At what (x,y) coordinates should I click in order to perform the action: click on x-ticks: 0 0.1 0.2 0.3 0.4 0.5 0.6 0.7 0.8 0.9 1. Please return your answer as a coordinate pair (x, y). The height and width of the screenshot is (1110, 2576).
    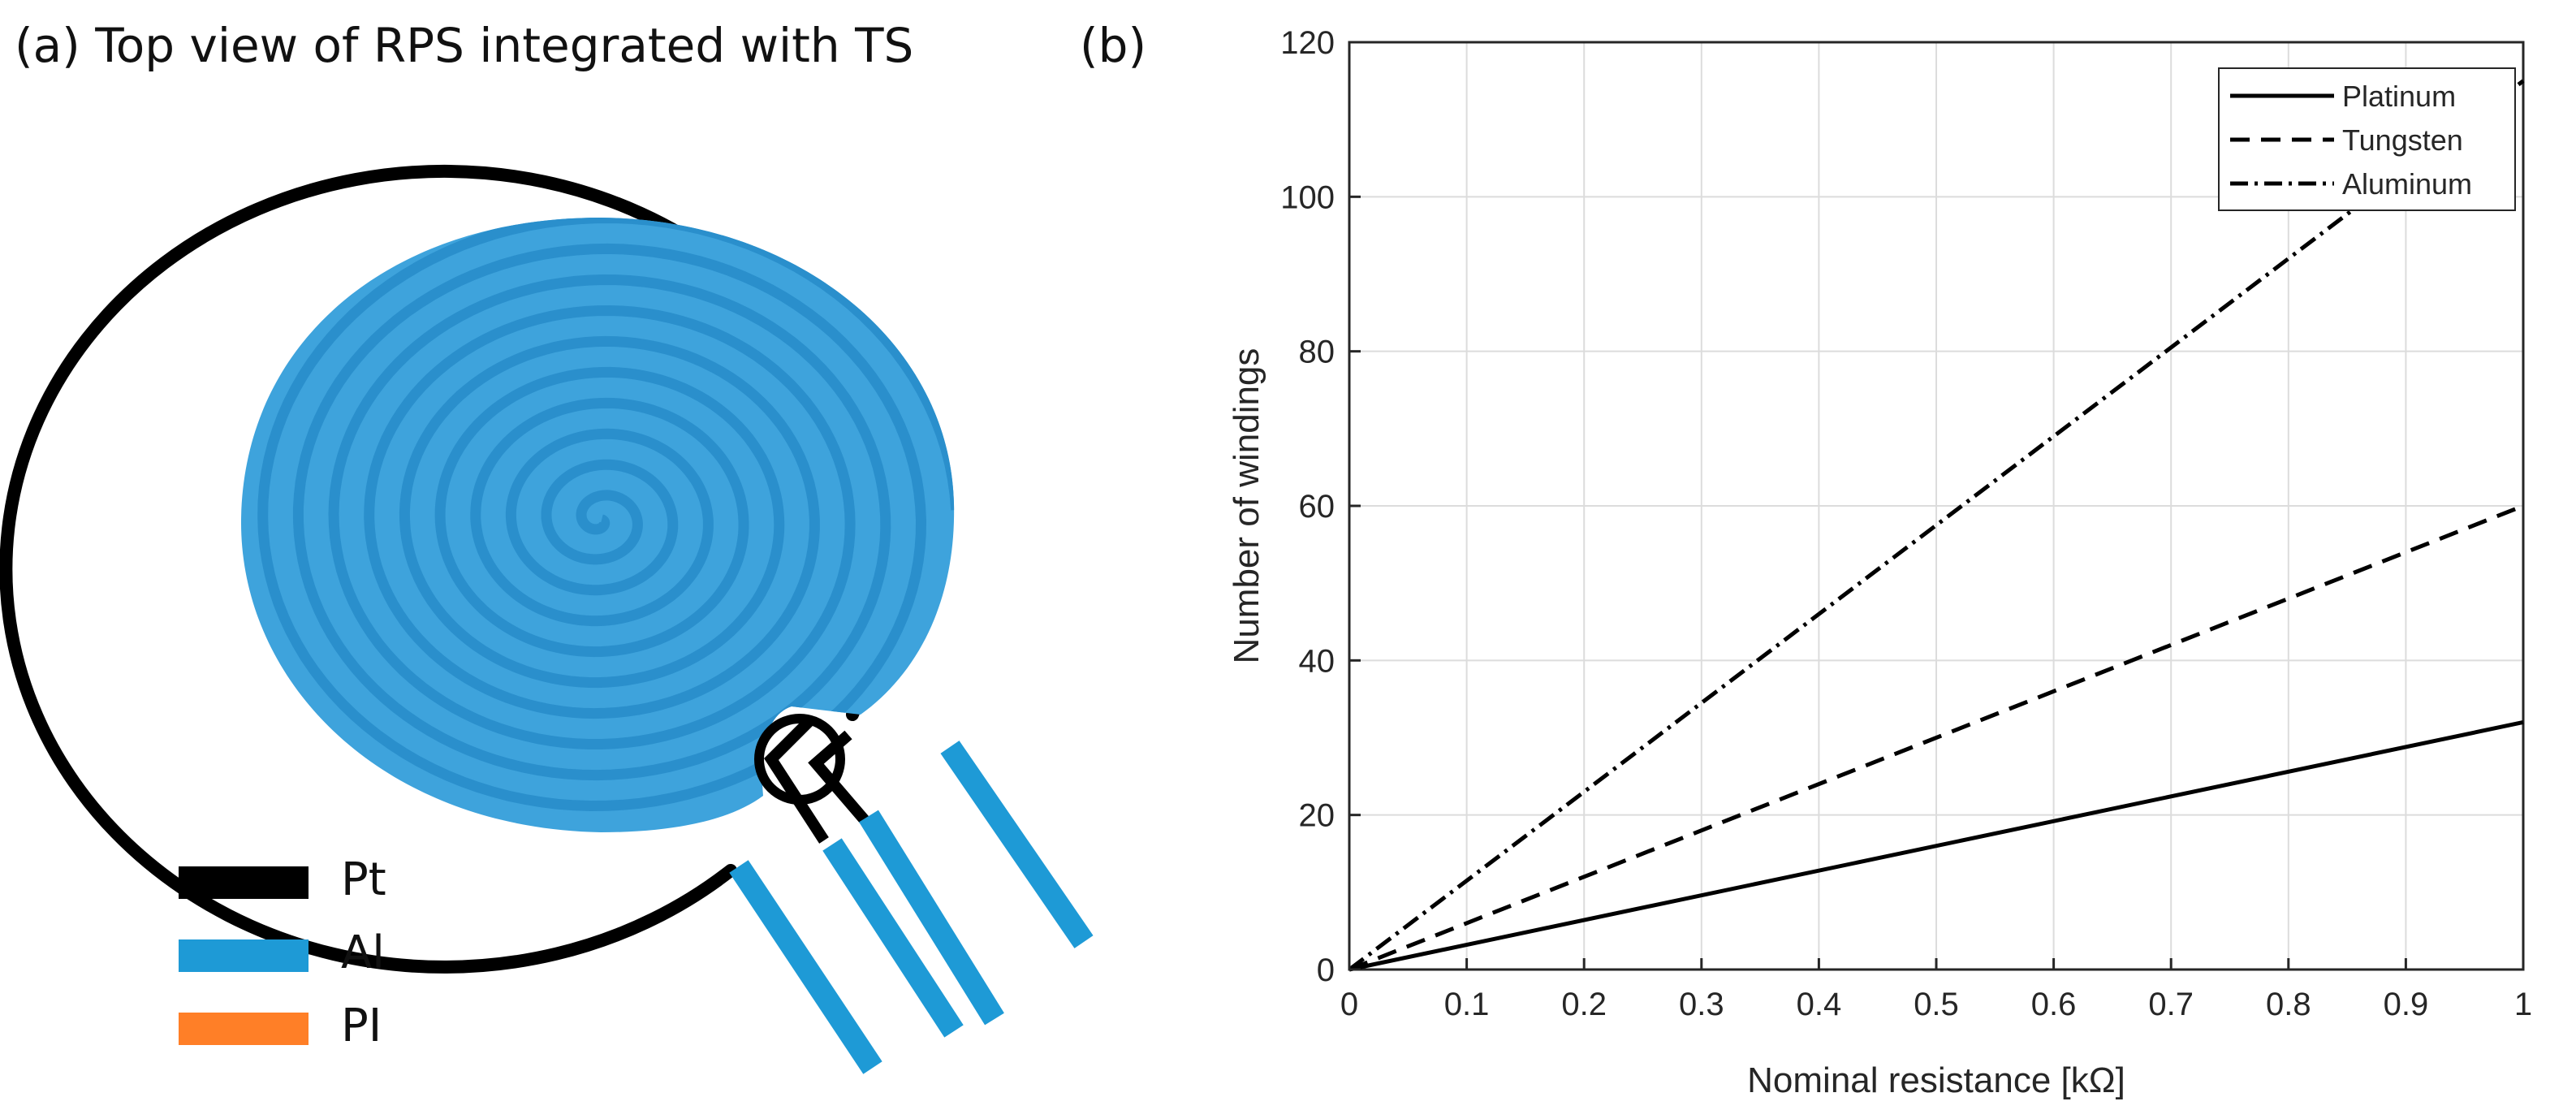
    Looking at the image, I should click on (1936, 990).